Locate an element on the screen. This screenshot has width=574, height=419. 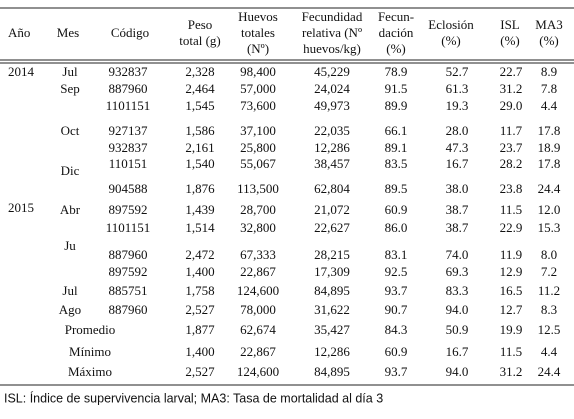
header-cell: Huevos is located at coordinates (258, 16).